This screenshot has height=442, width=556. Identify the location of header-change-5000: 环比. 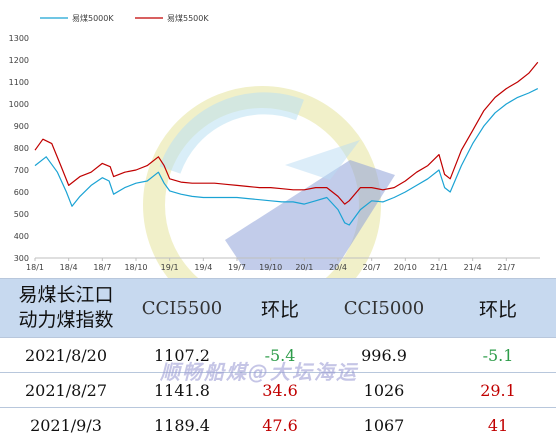
(498, 308).